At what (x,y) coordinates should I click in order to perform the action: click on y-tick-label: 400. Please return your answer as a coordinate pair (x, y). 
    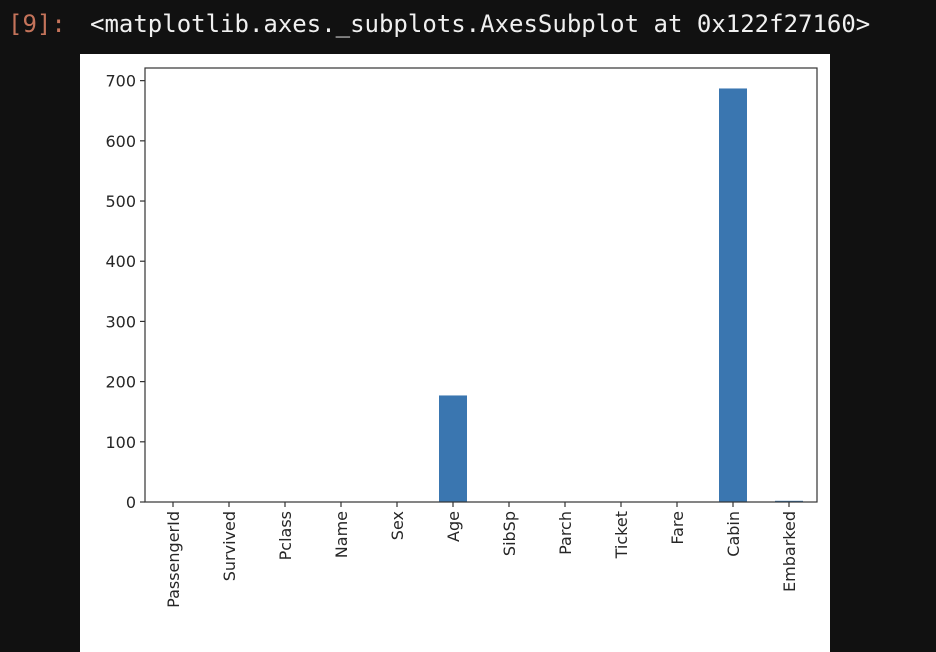
    Looking at the image, I should click on (120, 261).